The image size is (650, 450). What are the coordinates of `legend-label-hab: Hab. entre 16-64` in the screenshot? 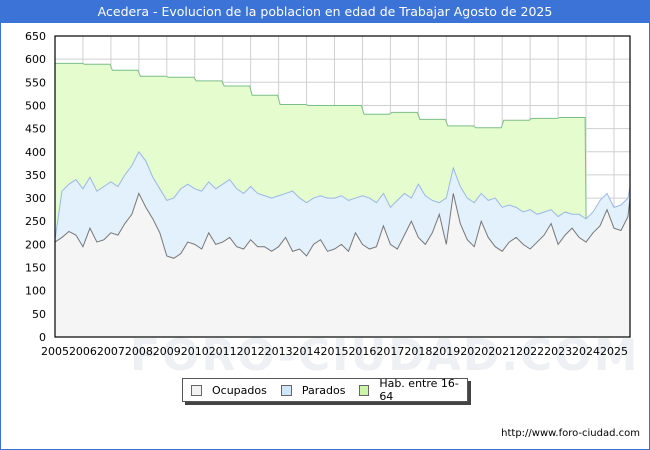 It's located at (419, 390).